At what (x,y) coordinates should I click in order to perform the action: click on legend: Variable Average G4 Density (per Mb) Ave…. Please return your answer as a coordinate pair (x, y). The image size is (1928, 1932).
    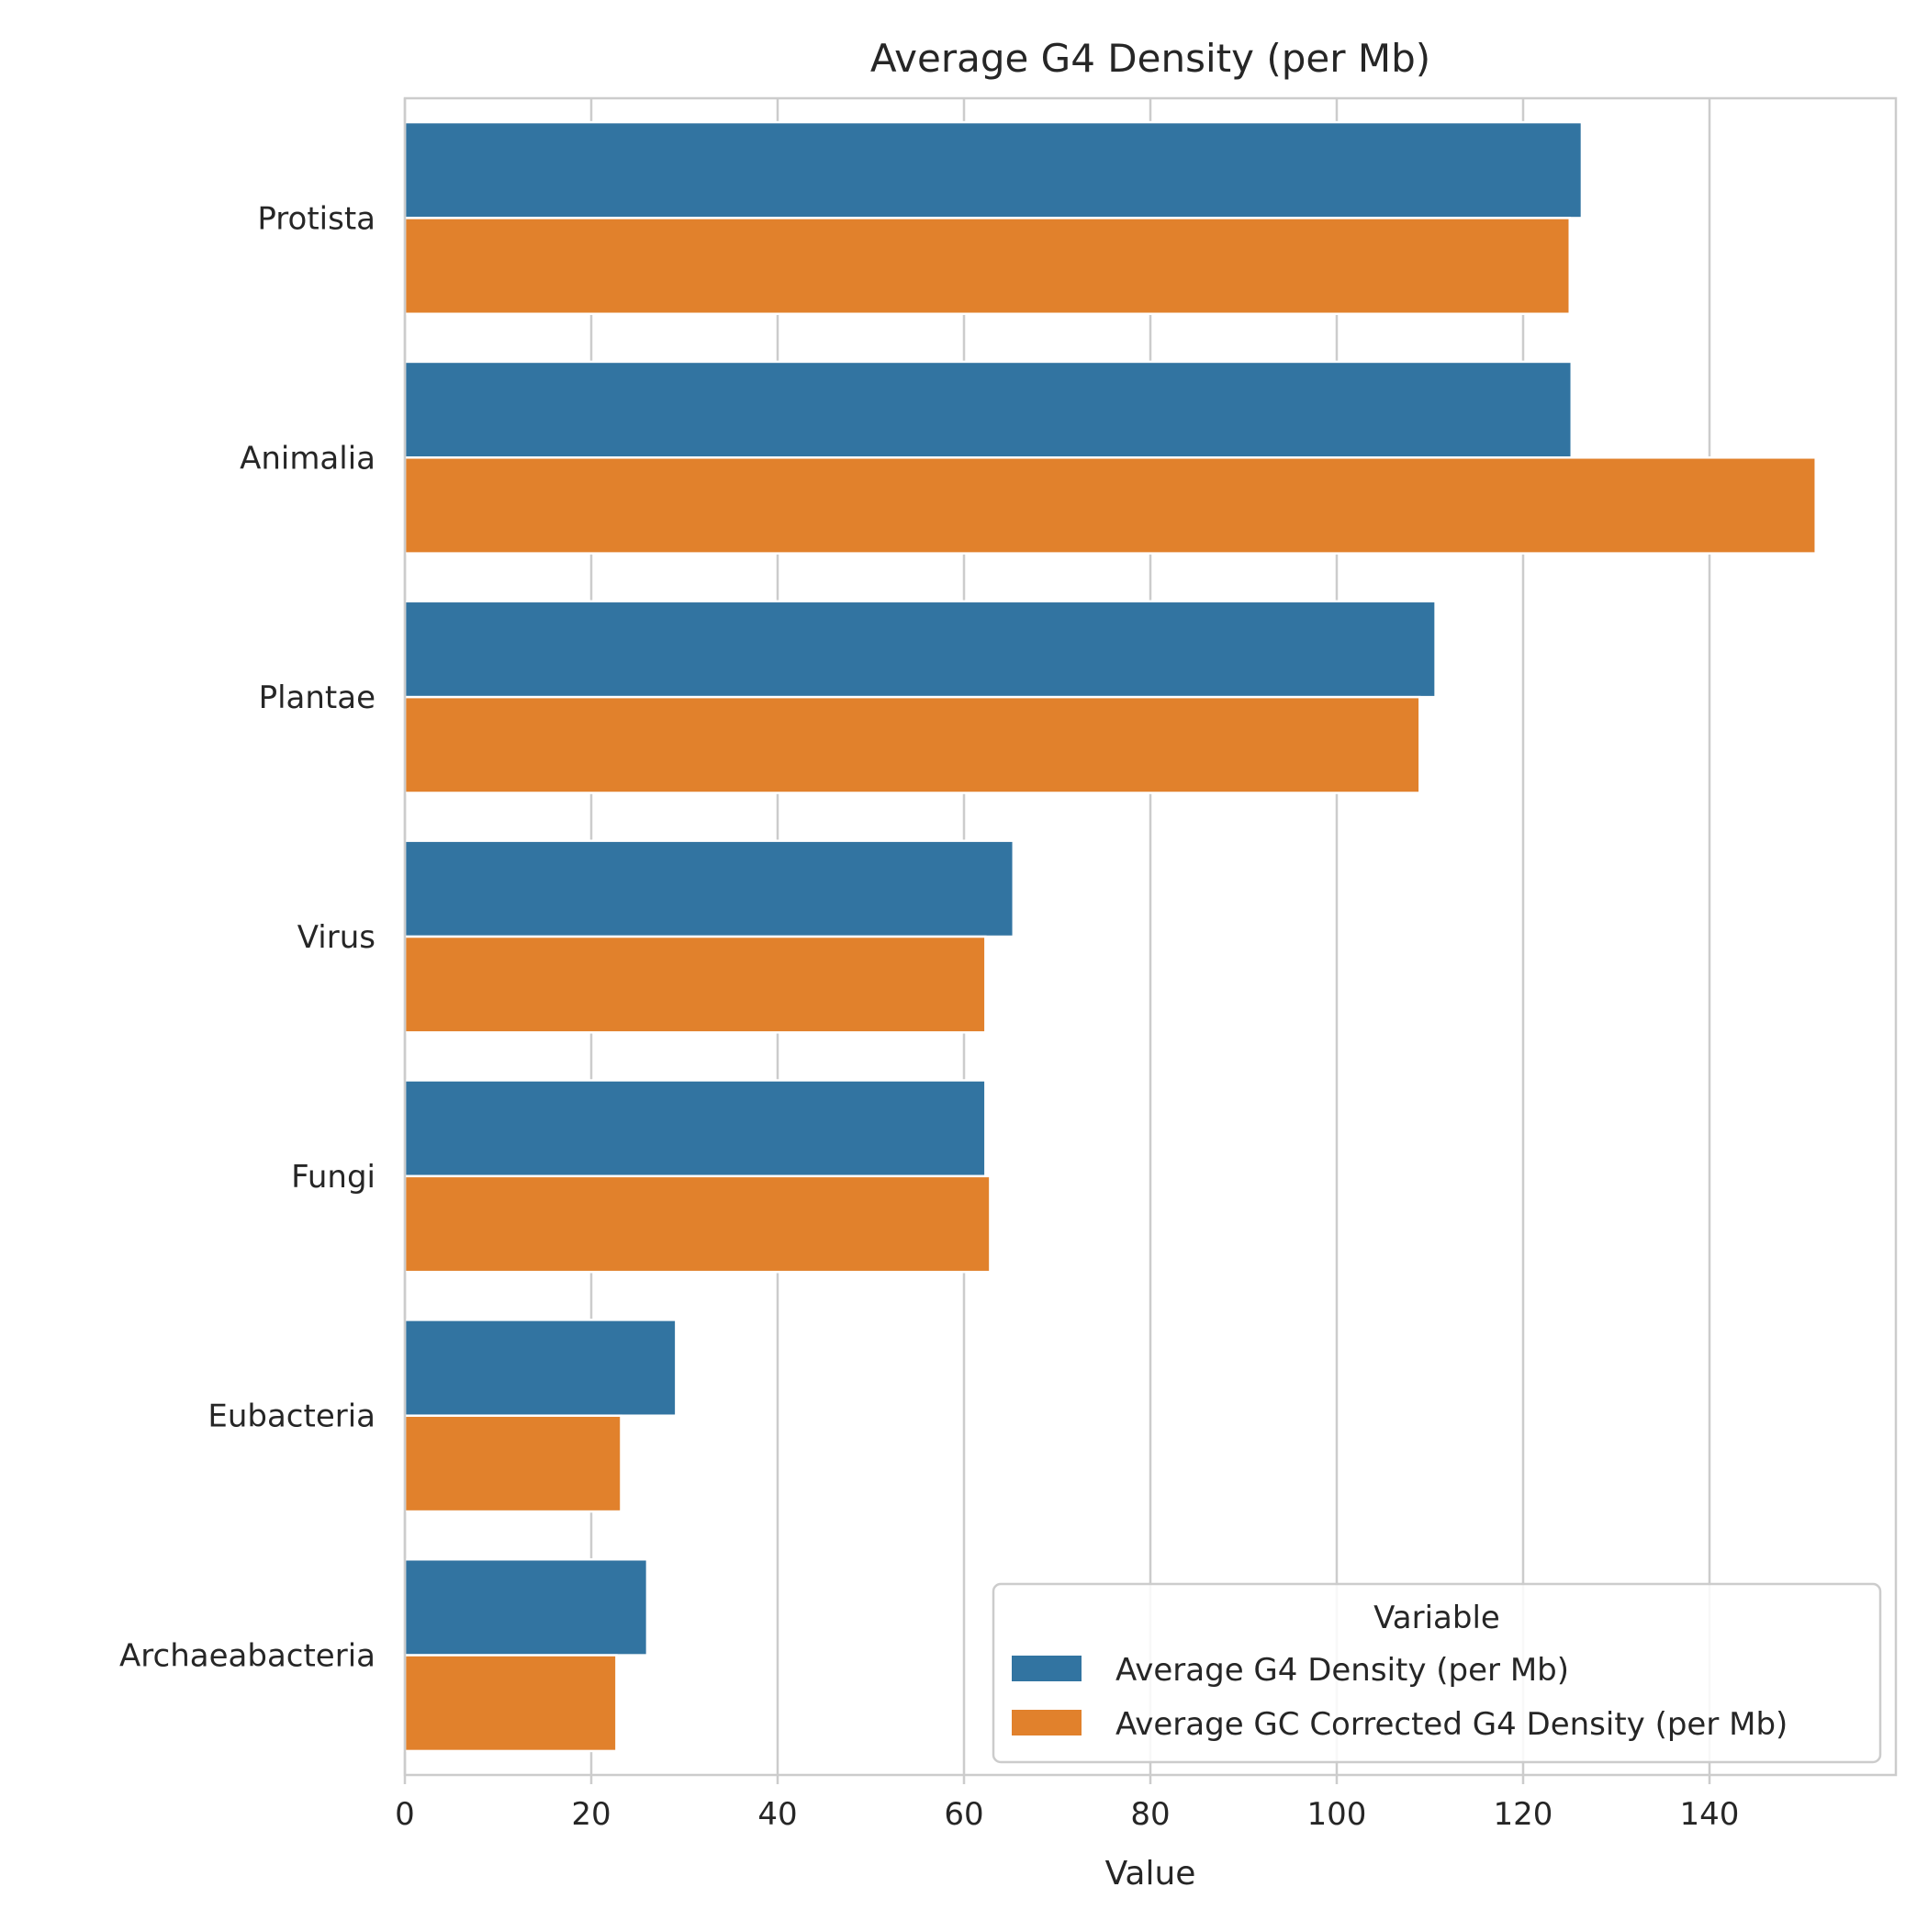
    Looking at the image, I should click on (1437, 1673).